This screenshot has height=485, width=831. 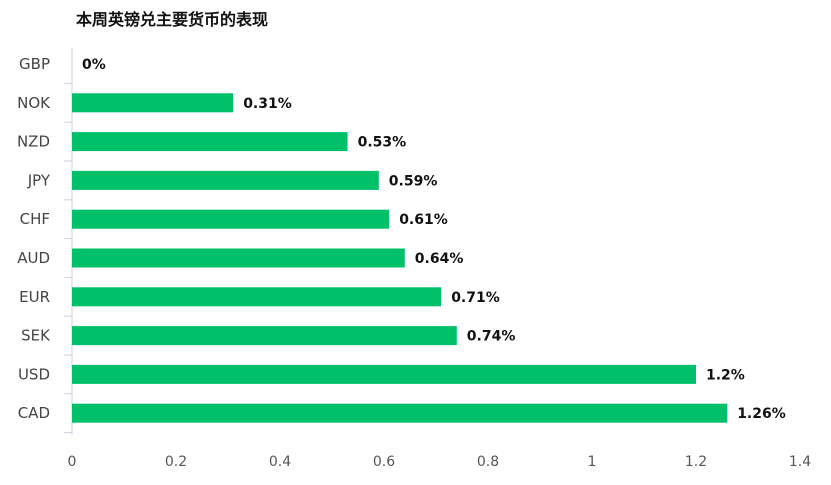 I want to click on bar-jpy, so click(x=225, y=180).